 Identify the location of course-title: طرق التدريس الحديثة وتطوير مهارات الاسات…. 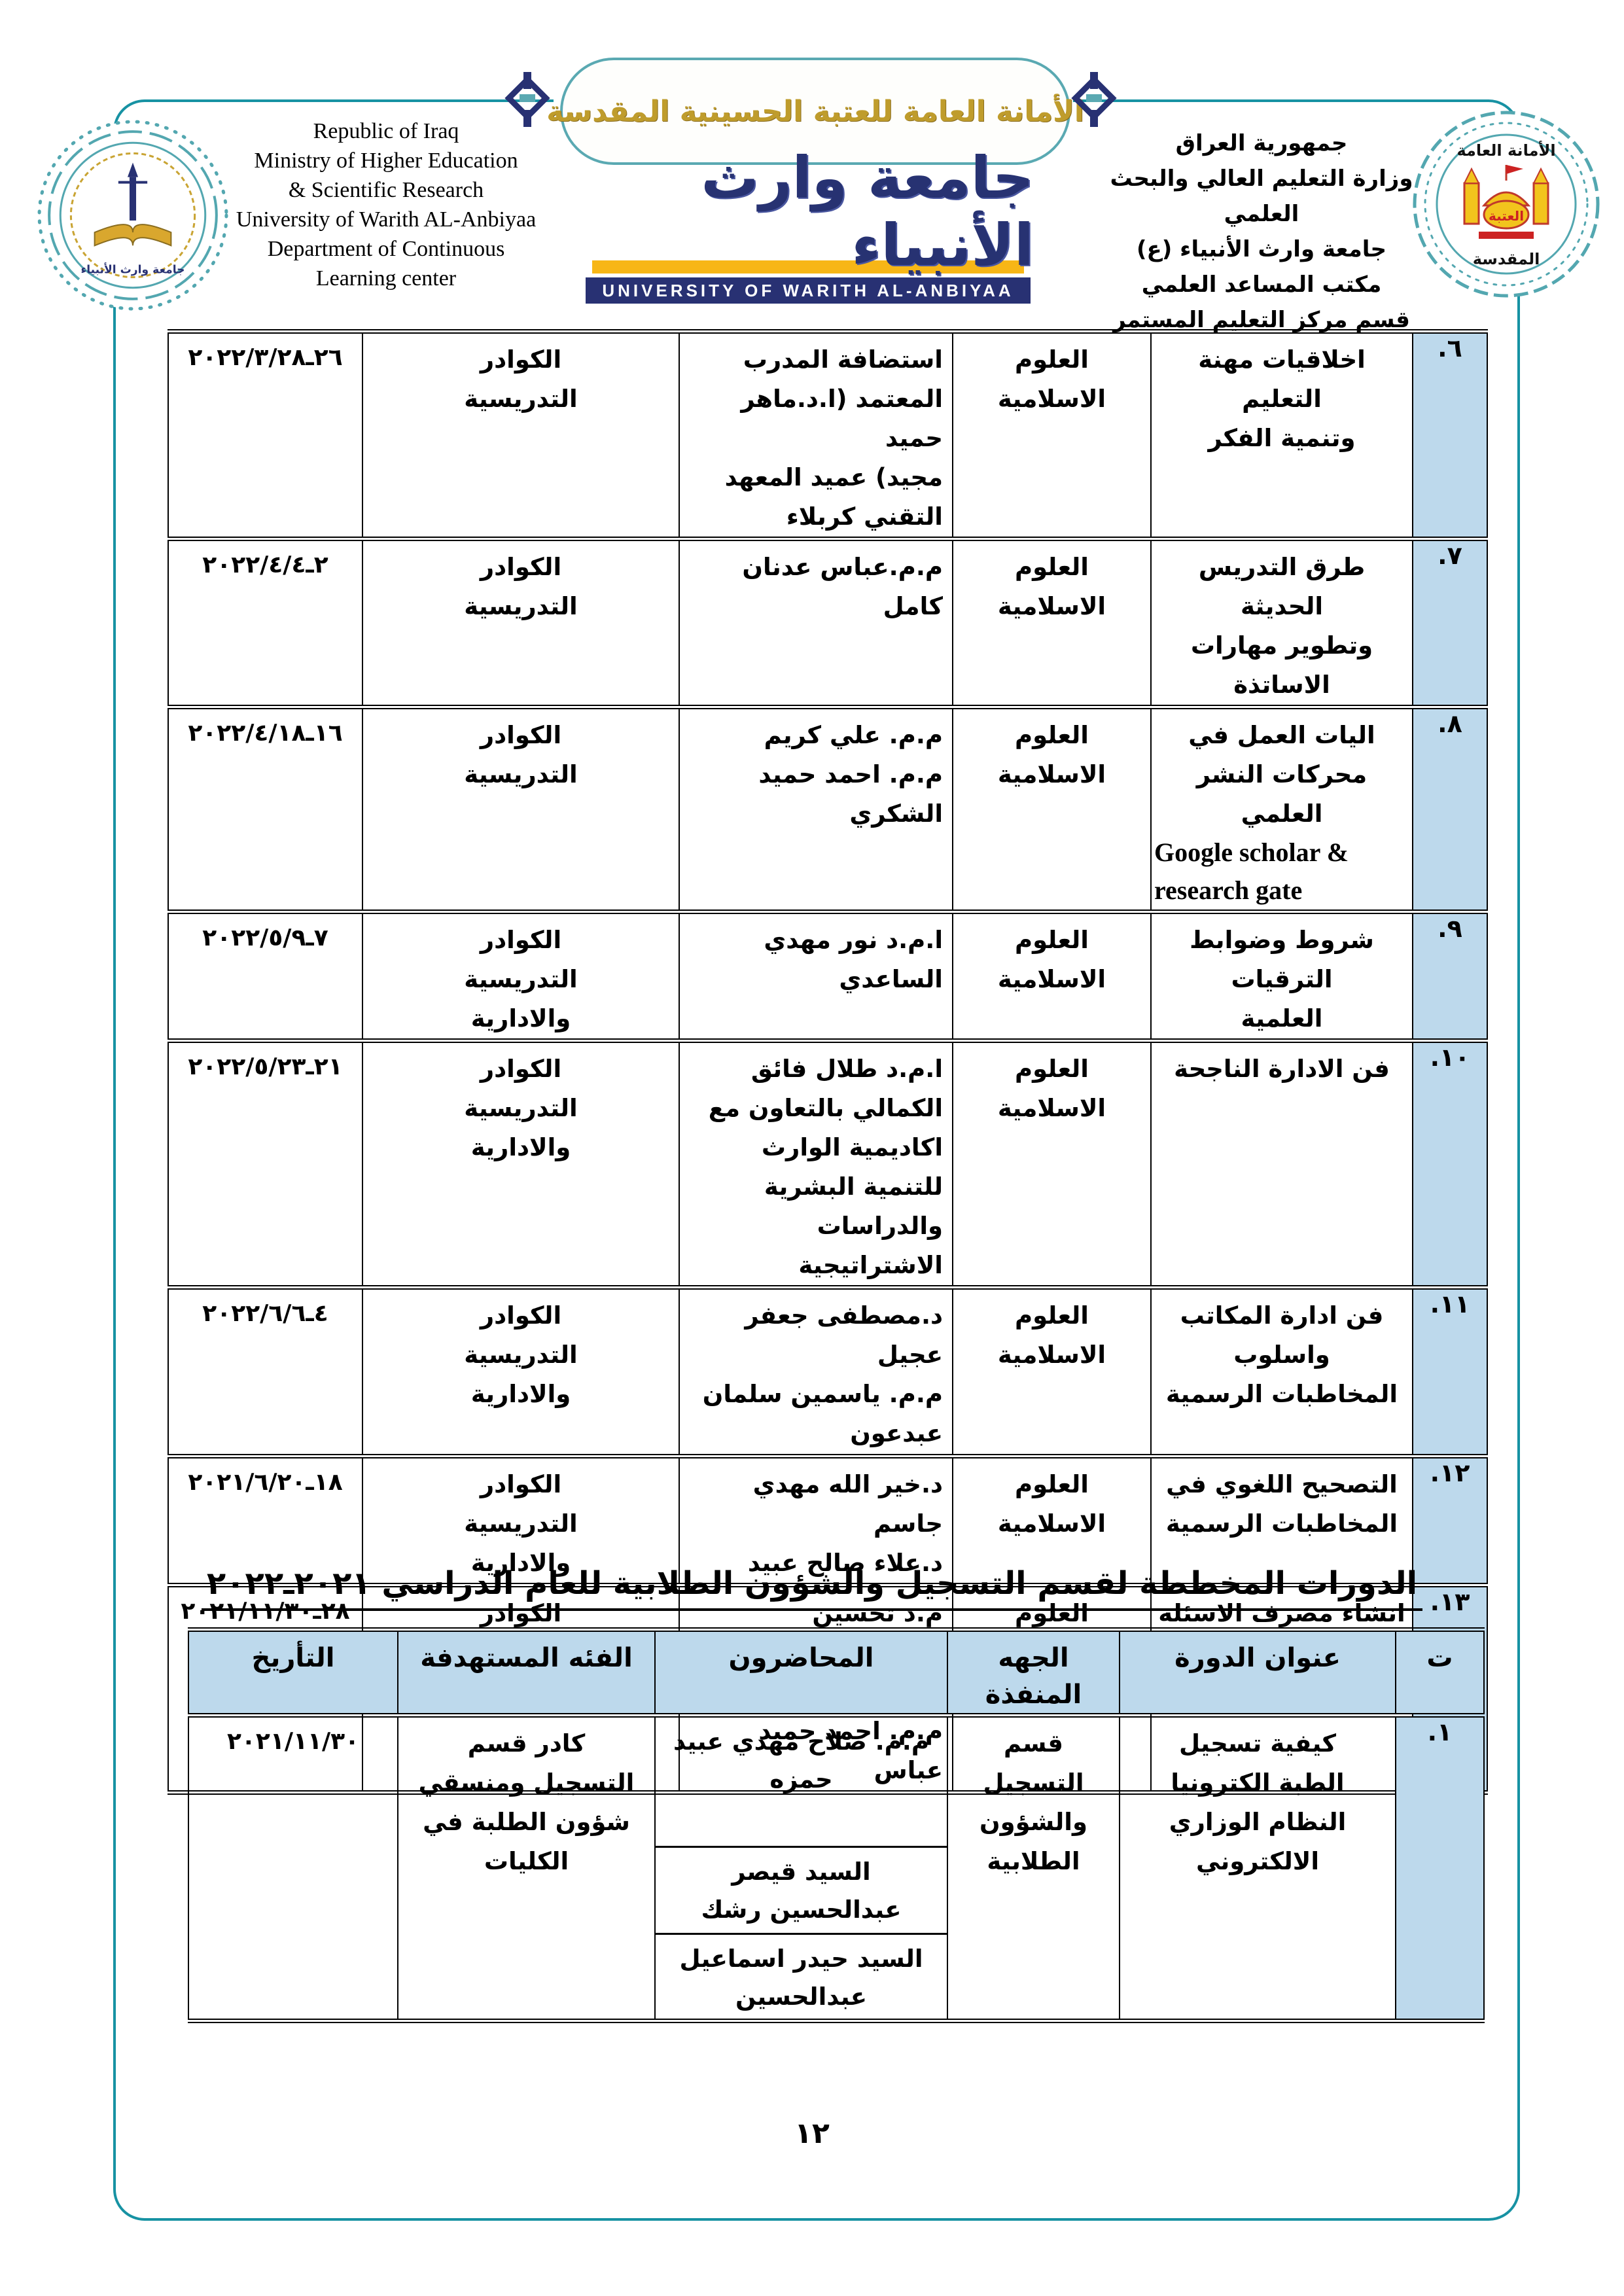
(1281, 626).